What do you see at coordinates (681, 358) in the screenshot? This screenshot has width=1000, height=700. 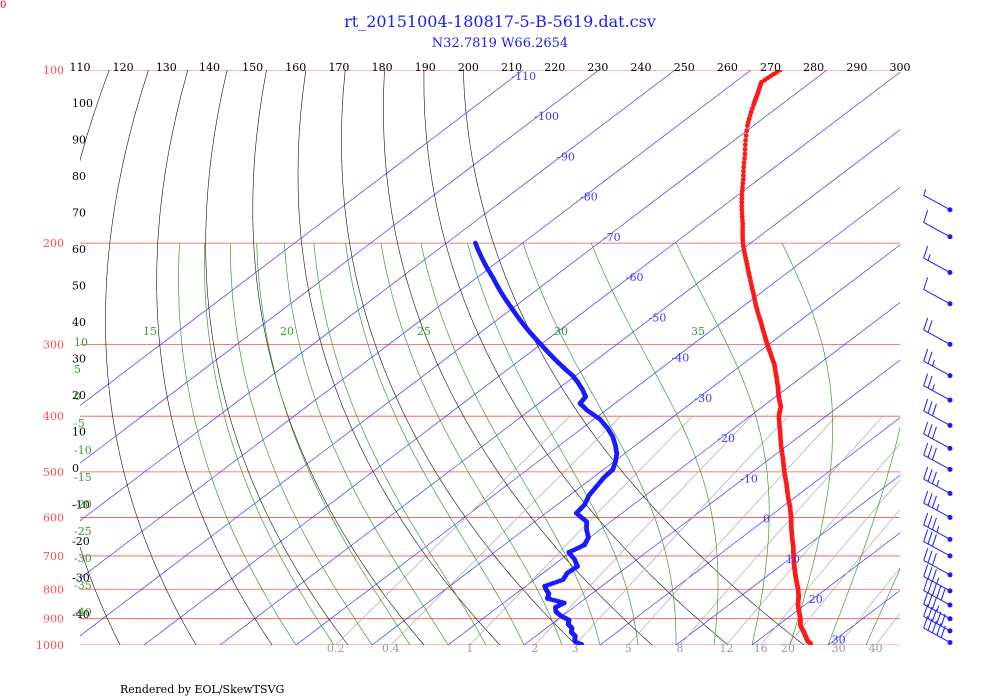 I see `isotherm-label: -40` at bounding box center [681, 358].